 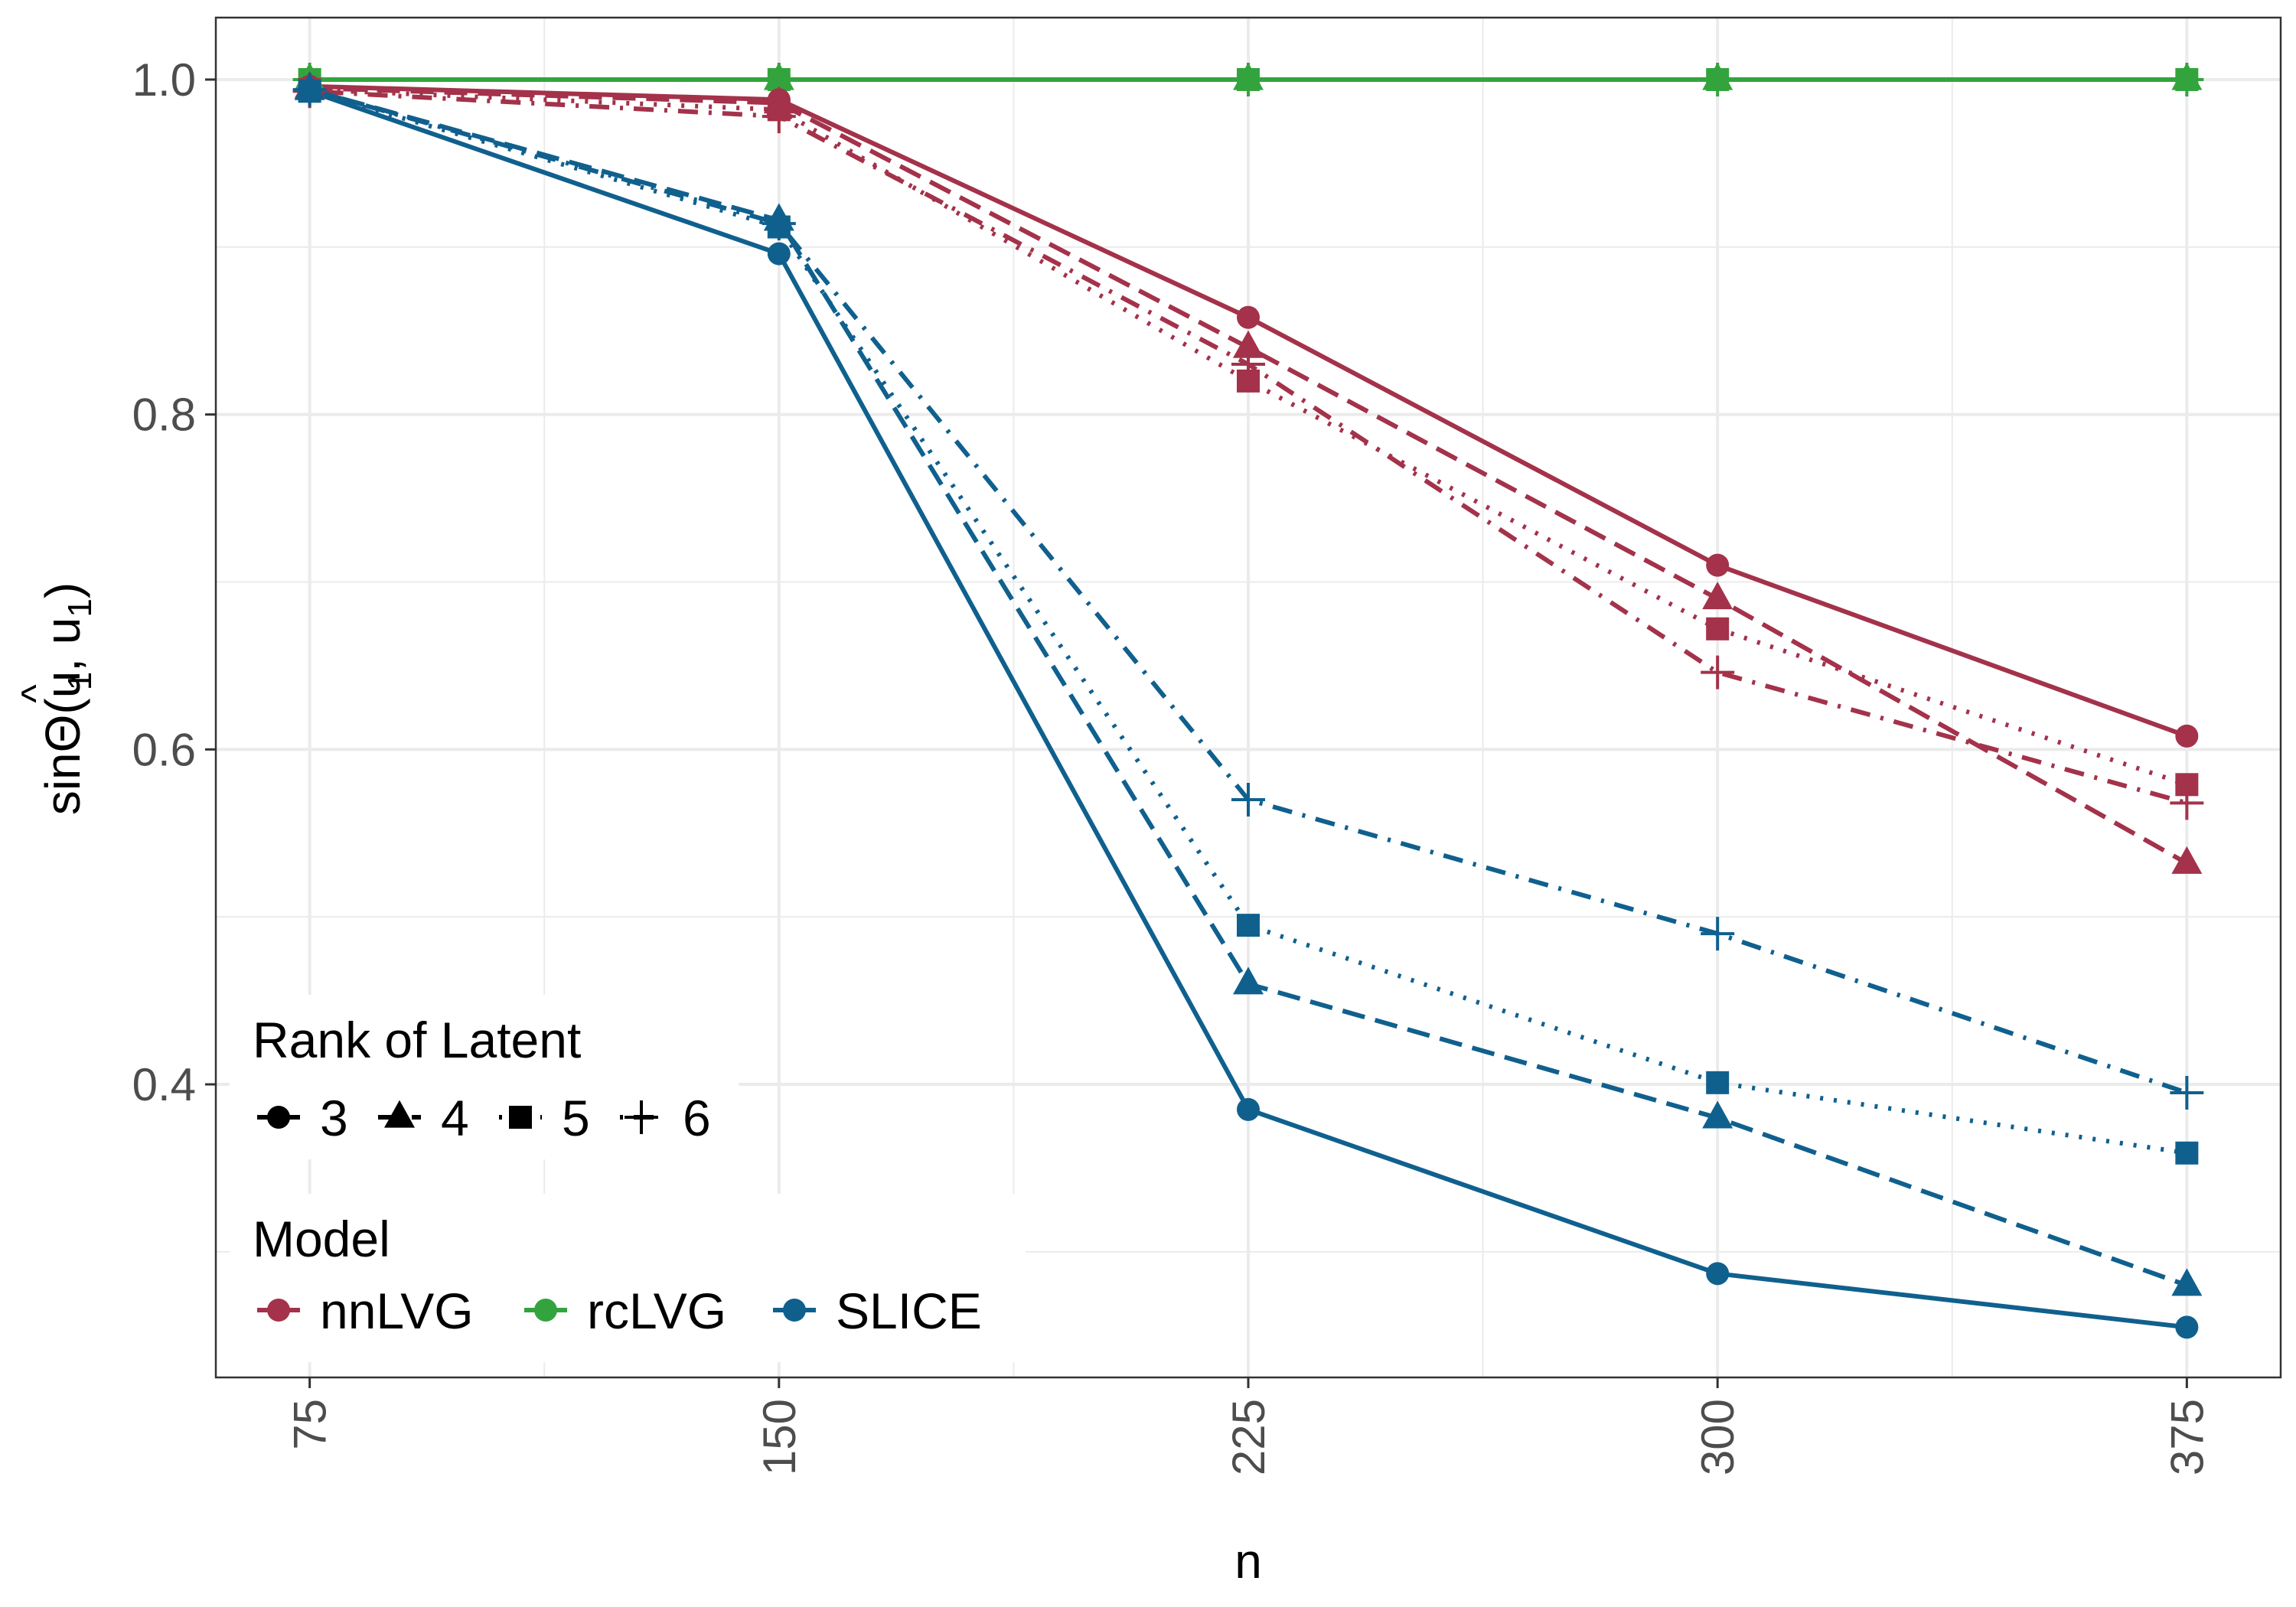 I want to click on legend-rank-label-5: 5, so click(x=576, y=1118).